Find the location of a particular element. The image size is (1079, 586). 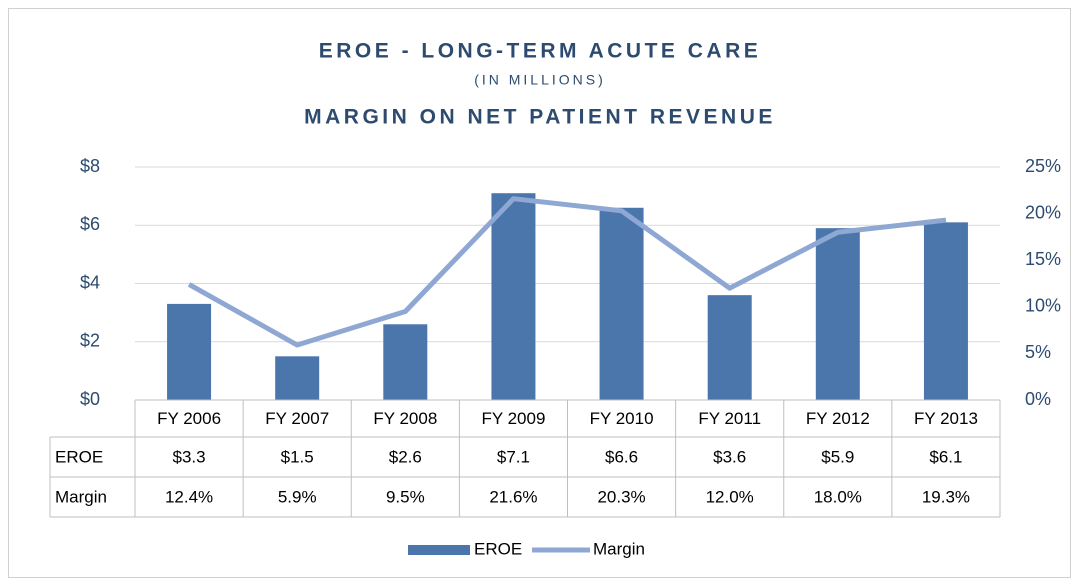

table-cell: 21.6% is located at coordinates (513, 496).